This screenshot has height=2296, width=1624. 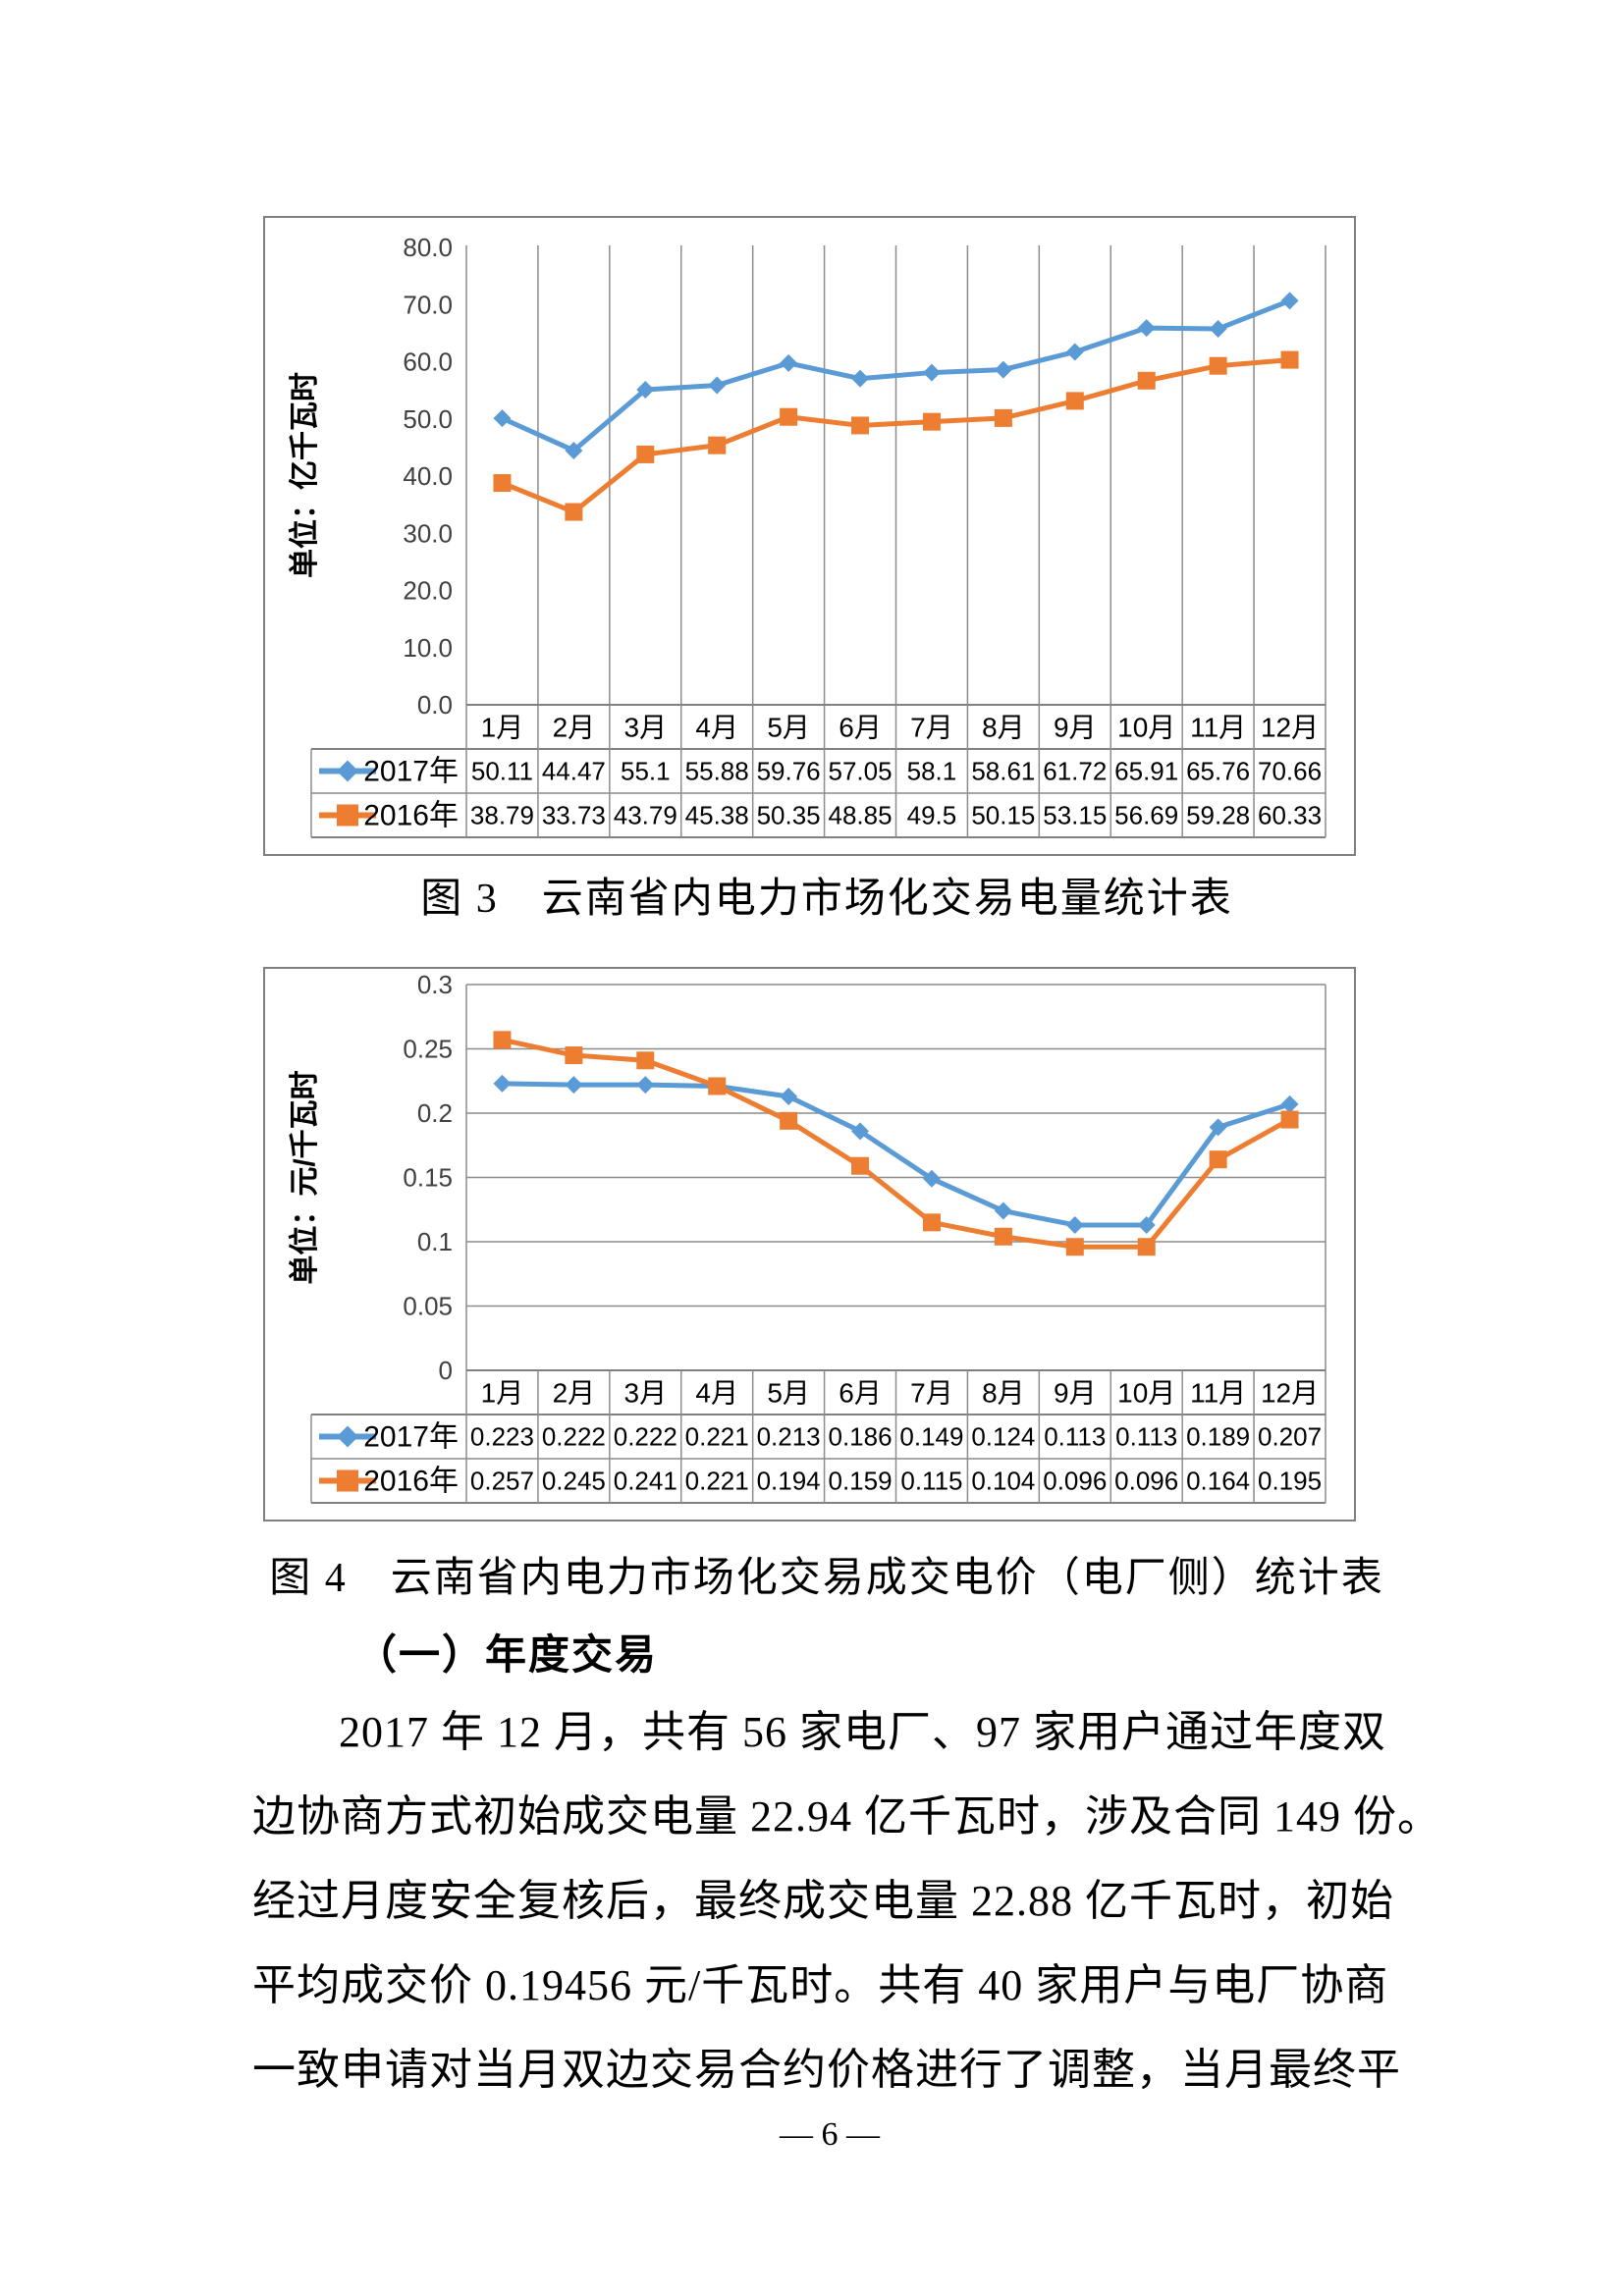 What do you see at coordinates (861, 815) in the screenshot?
I see `value-cell: 48.85` at bounding box center [861, 815].